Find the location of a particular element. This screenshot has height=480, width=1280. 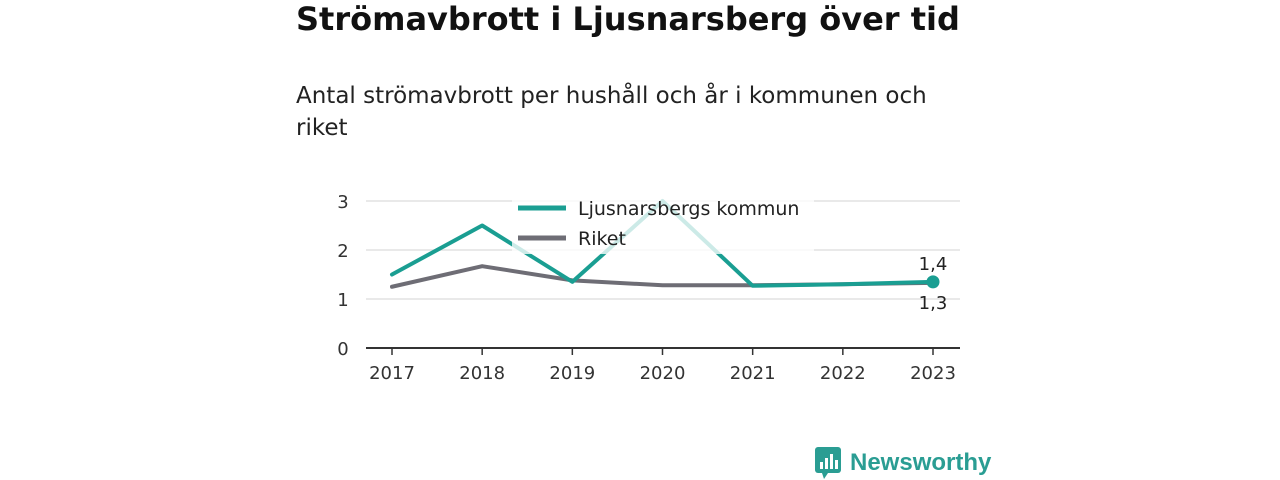

brand-logo: Newsworthy is located at coordinates (902, 463).